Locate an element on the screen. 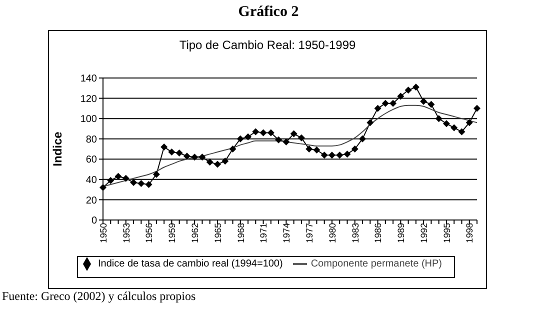 The height and width of the screenshot is (310, 537). y-tick-label: 20 is located at coordinates (92, 200).